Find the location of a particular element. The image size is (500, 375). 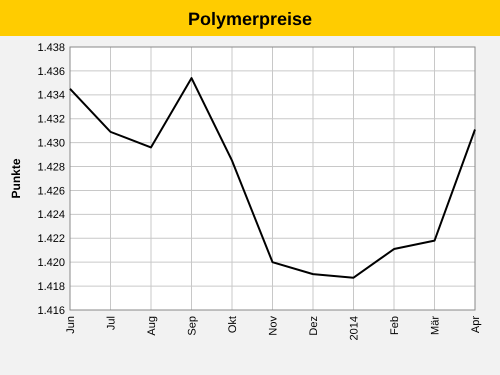

y-axis-title: Punkte is located at coordinates (16, 178).